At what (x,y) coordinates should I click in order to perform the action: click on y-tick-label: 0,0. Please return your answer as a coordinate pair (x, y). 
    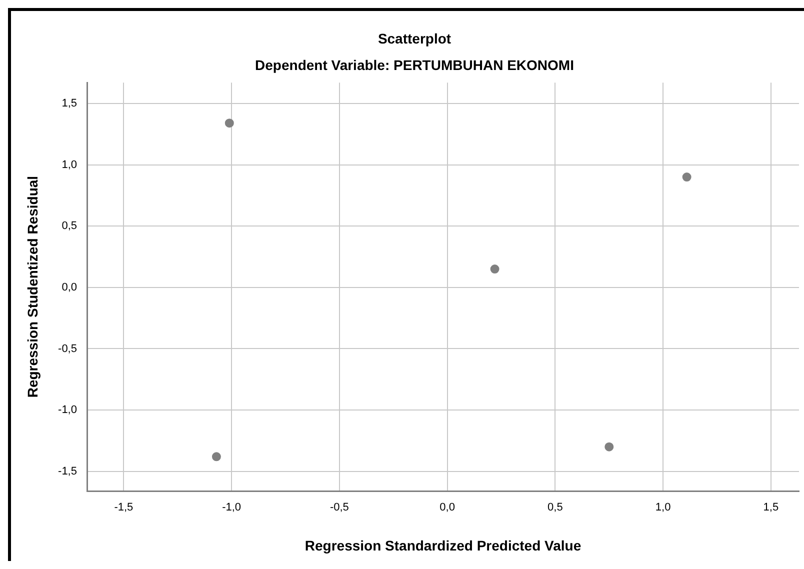
    Looking at the image, I should click on (69, 287).